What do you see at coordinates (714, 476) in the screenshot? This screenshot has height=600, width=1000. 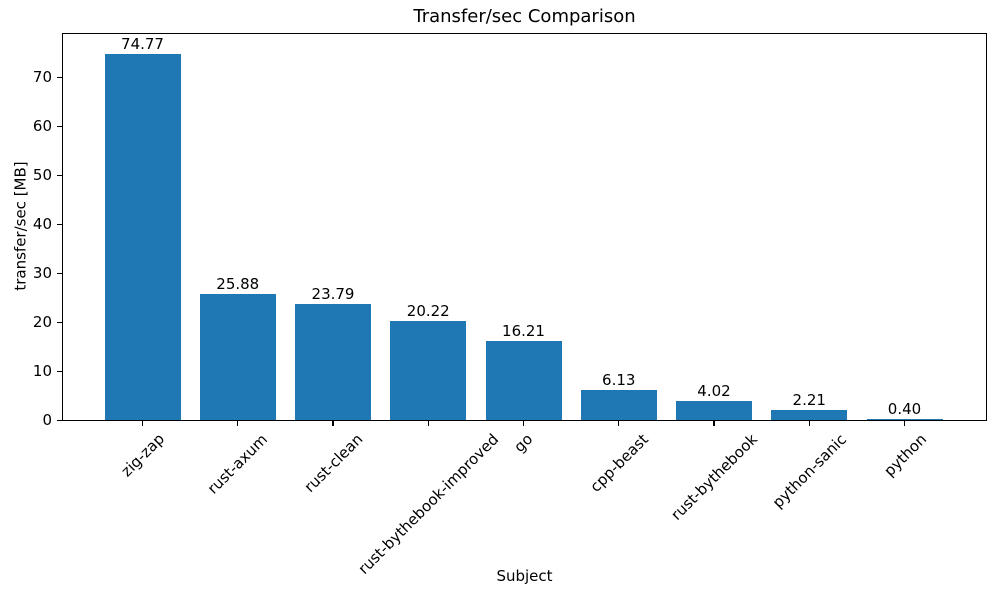 I see `x-tick-label: rust-bythebook` at bounding box center [714, 476].